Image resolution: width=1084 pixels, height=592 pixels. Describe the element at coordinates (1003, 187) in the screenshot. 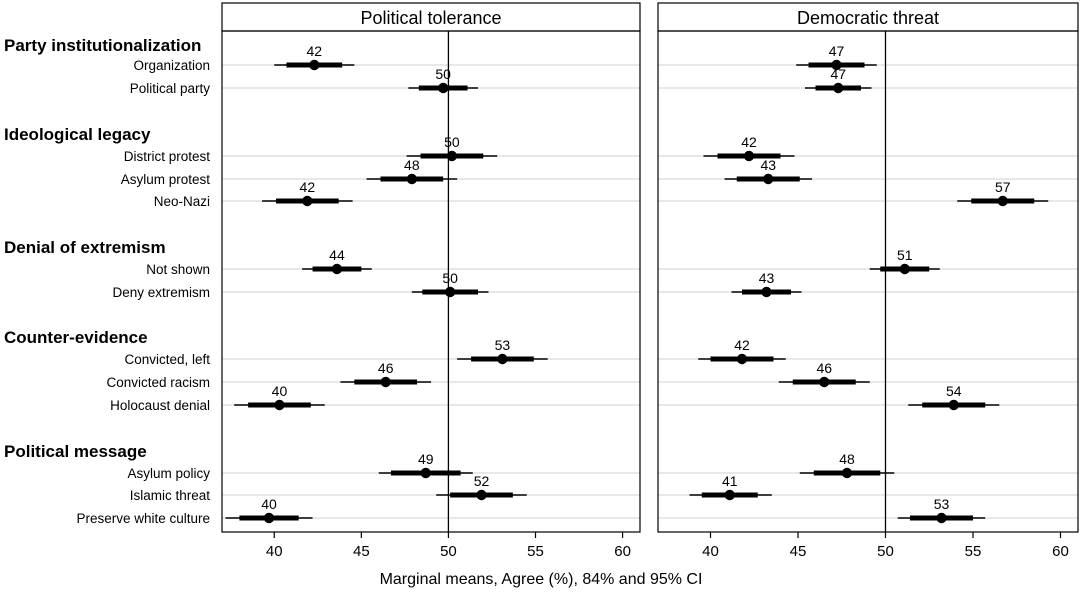

I see `value-label: 57` at that location.